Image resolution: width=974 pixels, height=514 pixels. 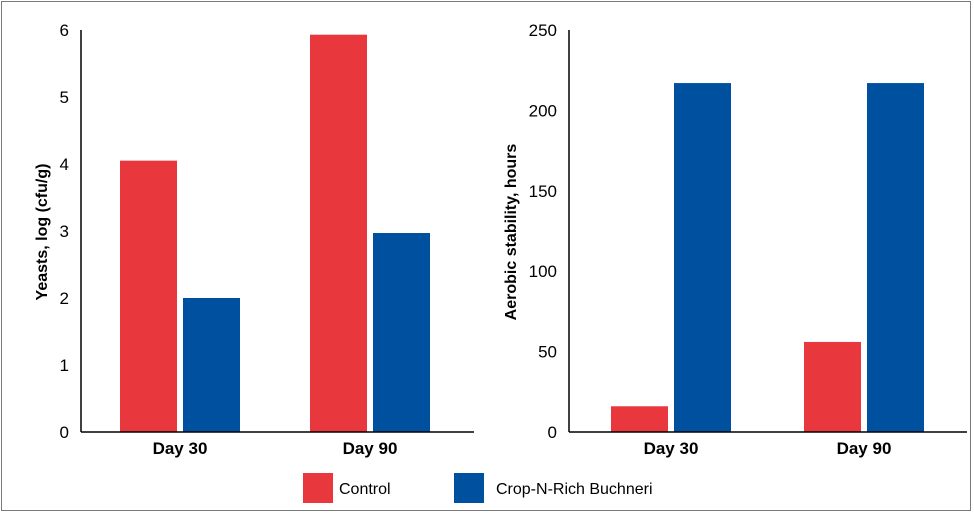 I want to click on y-tick-label-aerobic-150: 150, so click(x=543, y=191).